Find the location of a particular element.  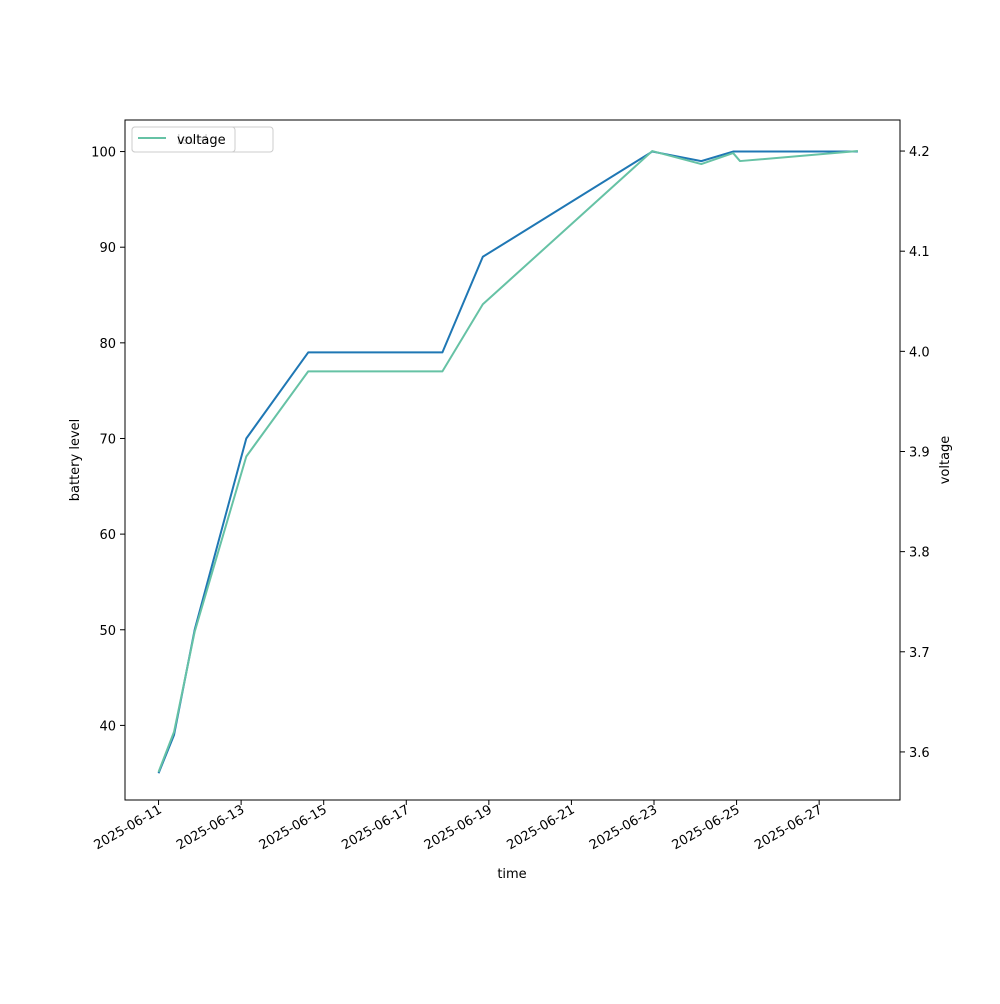

y-tick-label: 70 is located at coordinates (107, 439).